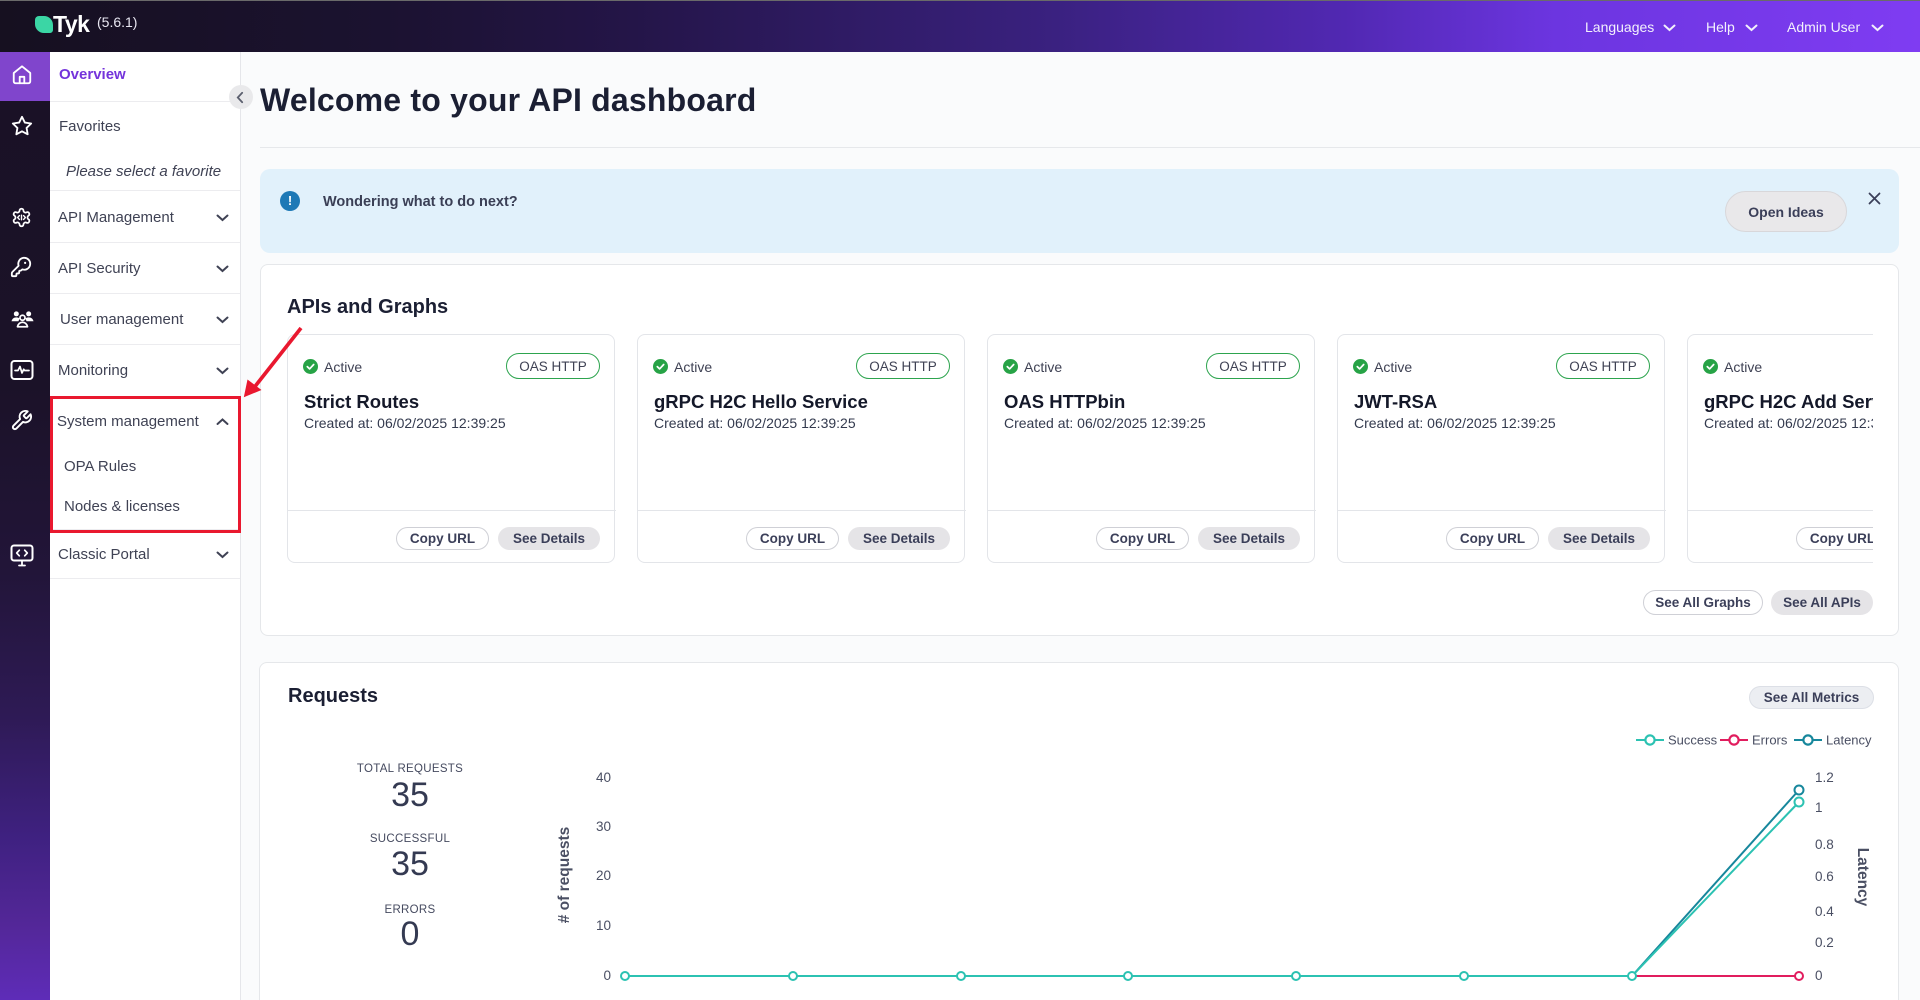  Describe the element at coordinates (564, 875) in the screenshot. I see `svg-text: # of requests` at that location.